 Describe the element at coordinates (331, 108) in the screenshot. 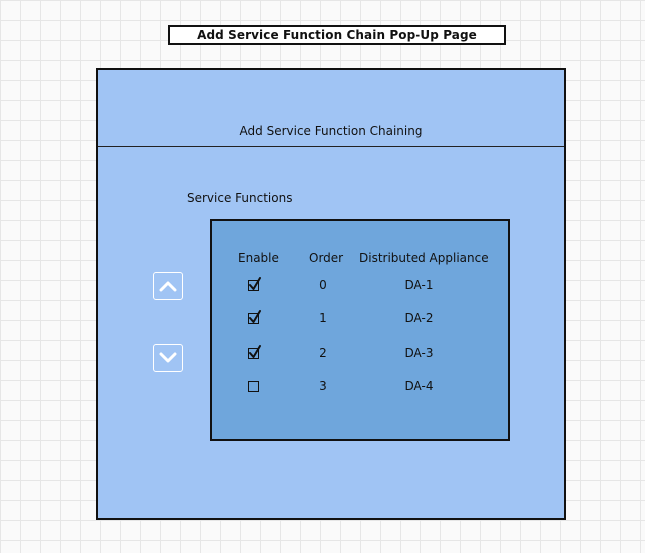

I see `dialog-header: Add Service Function Chaining` at that location.